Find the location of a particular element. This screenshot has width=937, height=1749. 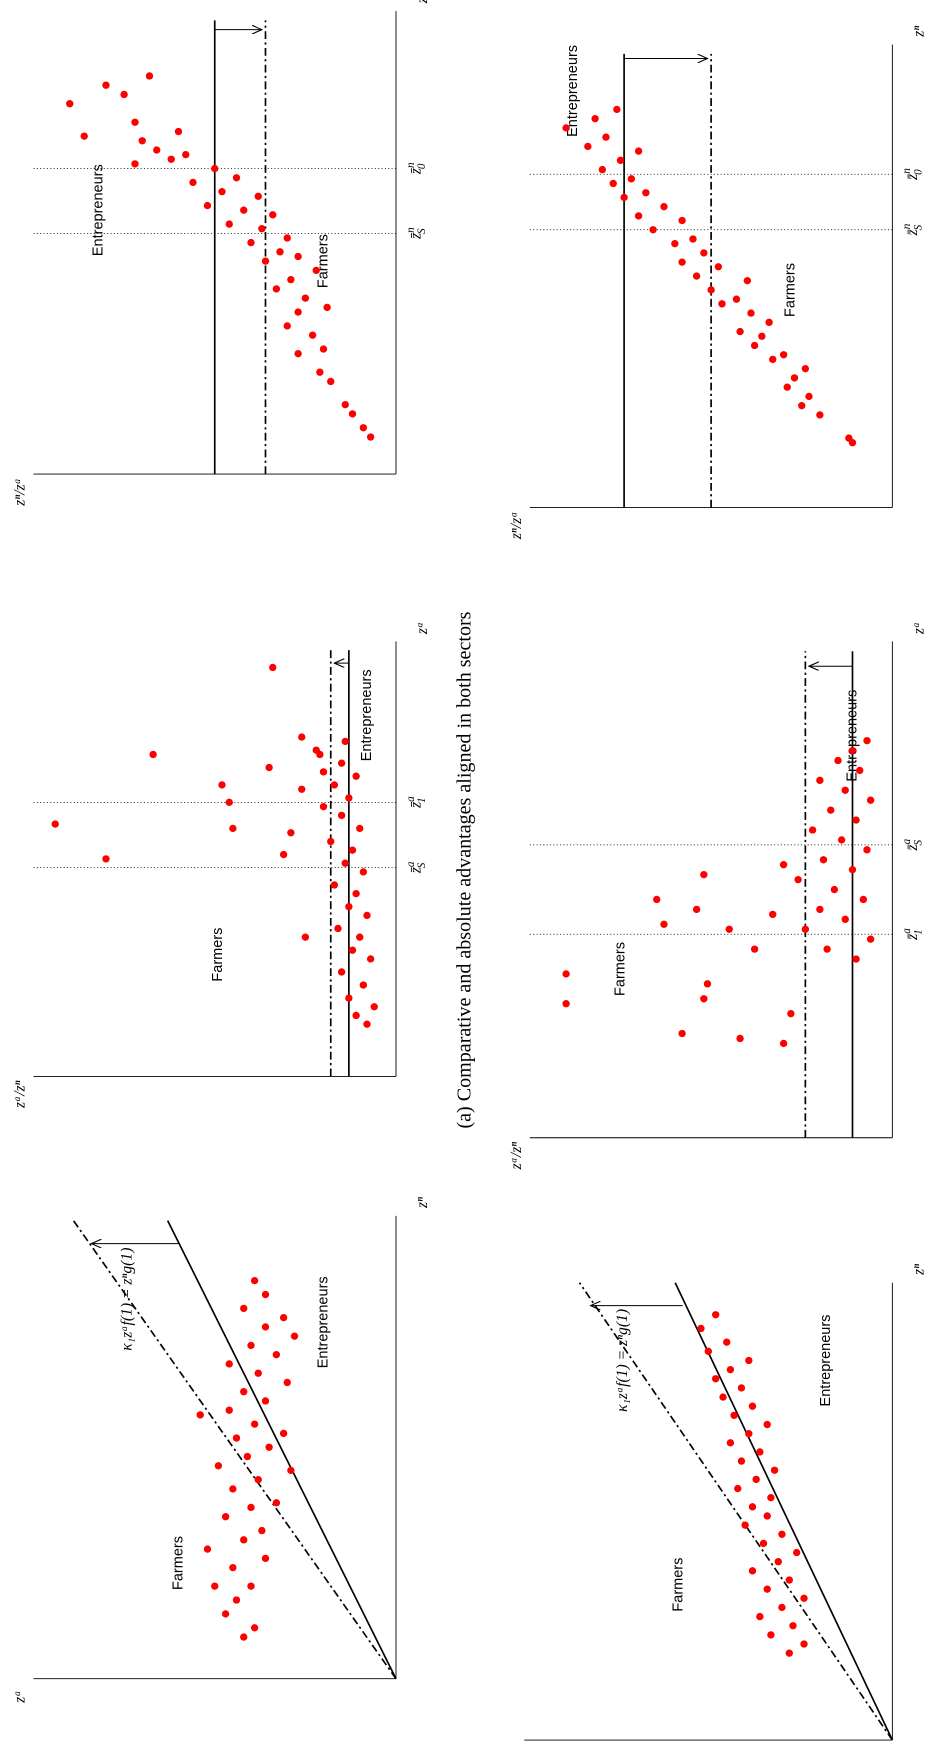

threshold-label-sub: 0 is located at coordinates (918, 172).